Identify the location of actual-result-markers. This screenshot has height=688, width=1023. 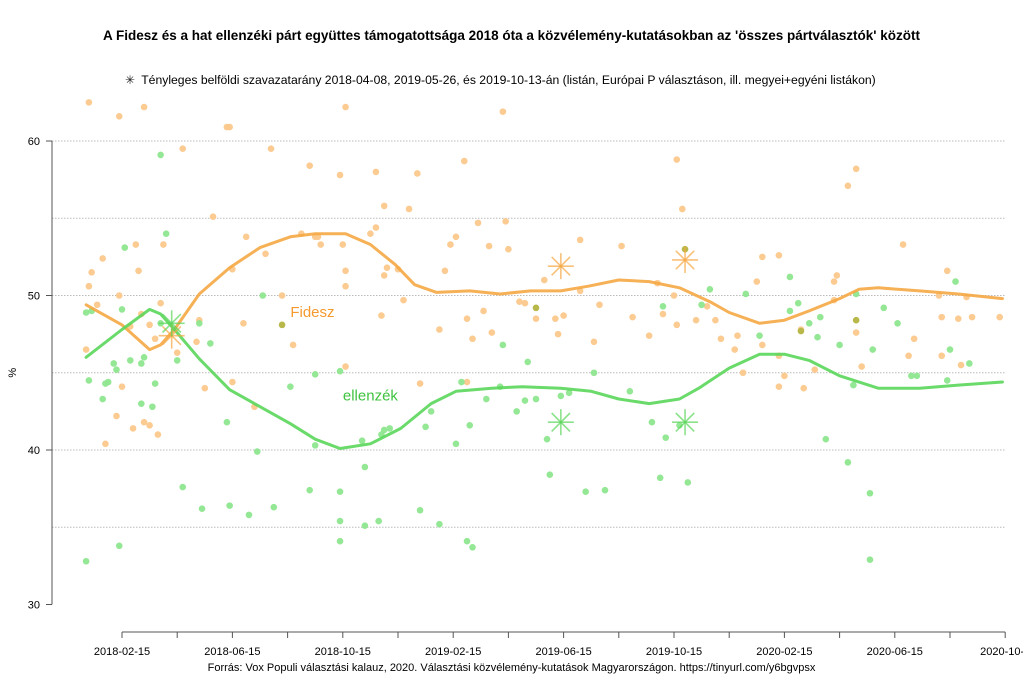
(428, 341).